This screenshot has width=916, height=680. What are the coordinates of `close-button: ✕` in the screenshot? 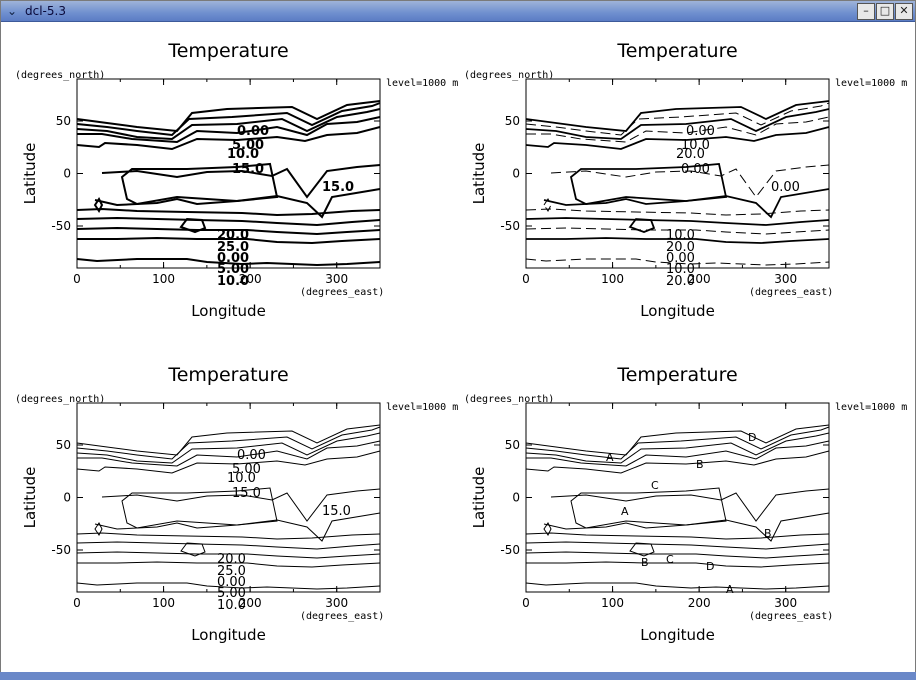 It's located at (904, 11).